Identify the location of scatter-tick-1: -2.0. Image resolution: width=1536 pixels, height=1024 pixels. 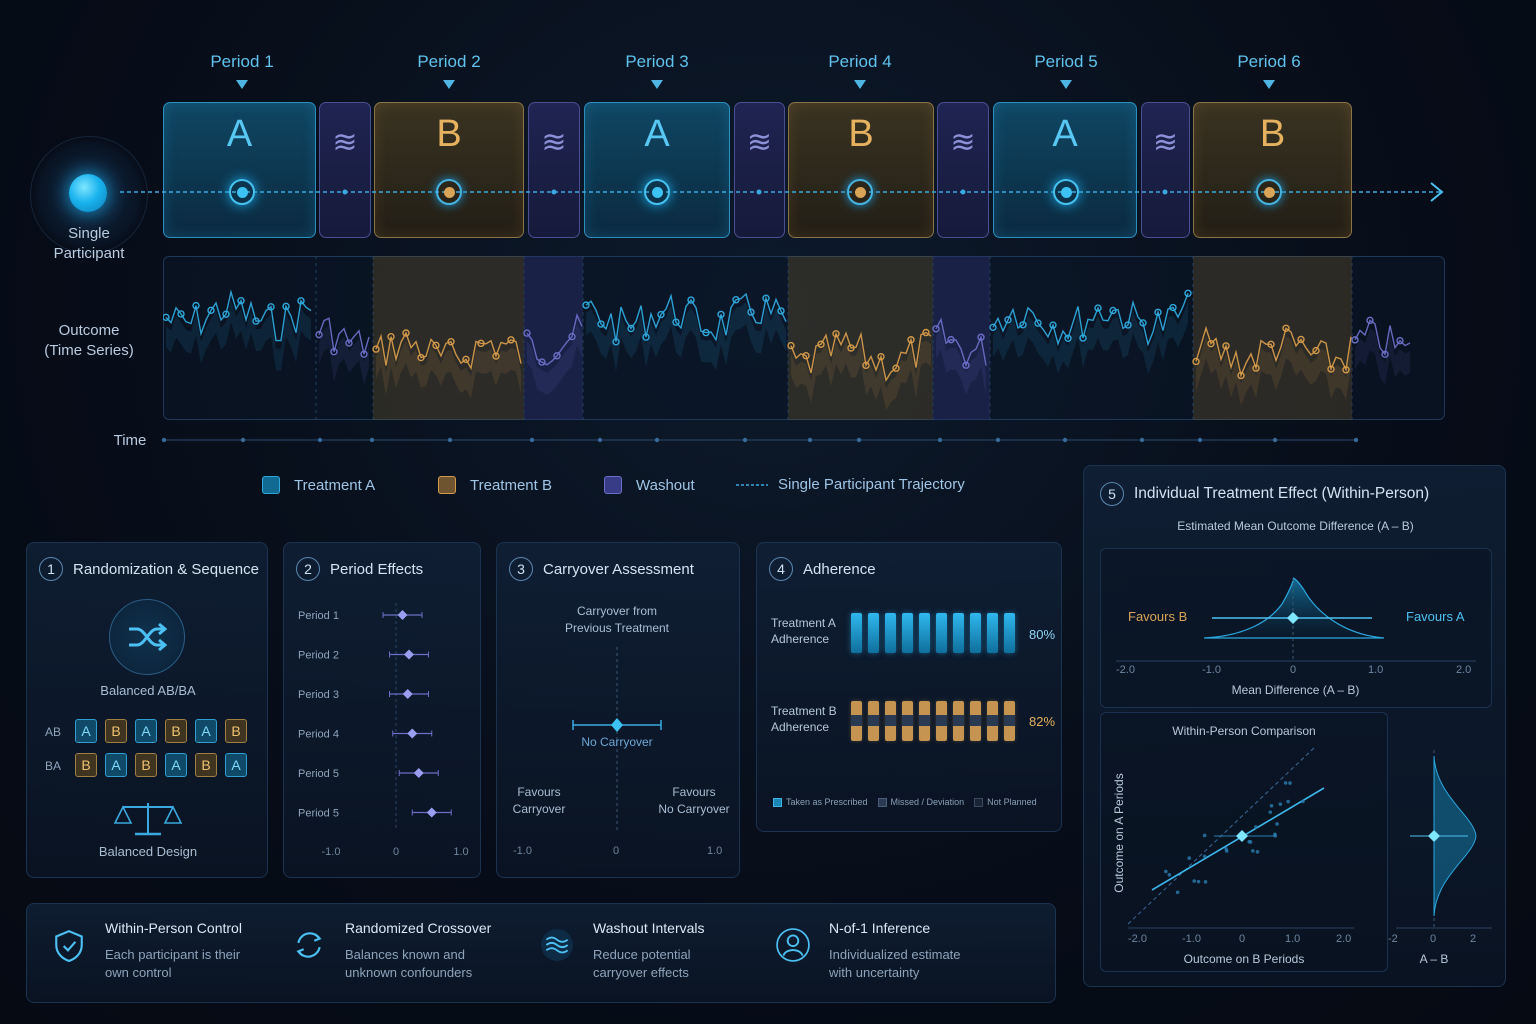
(1137, 939).